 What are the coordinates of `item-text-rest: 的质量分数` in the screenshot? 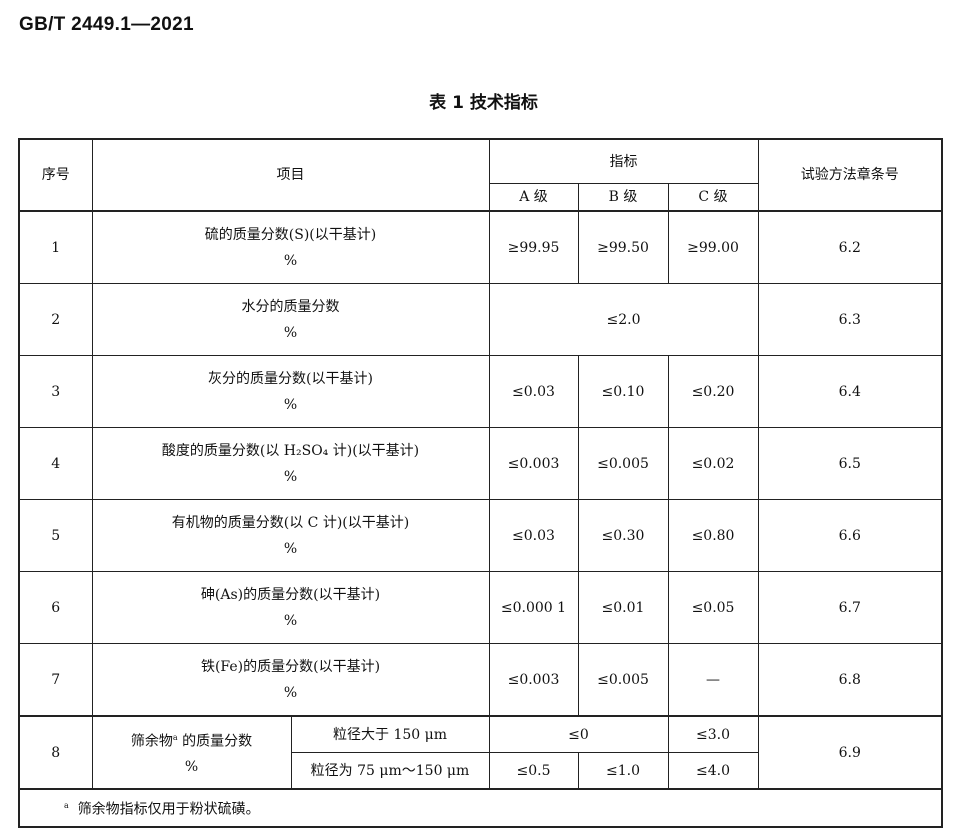 It's located at (215, 741).